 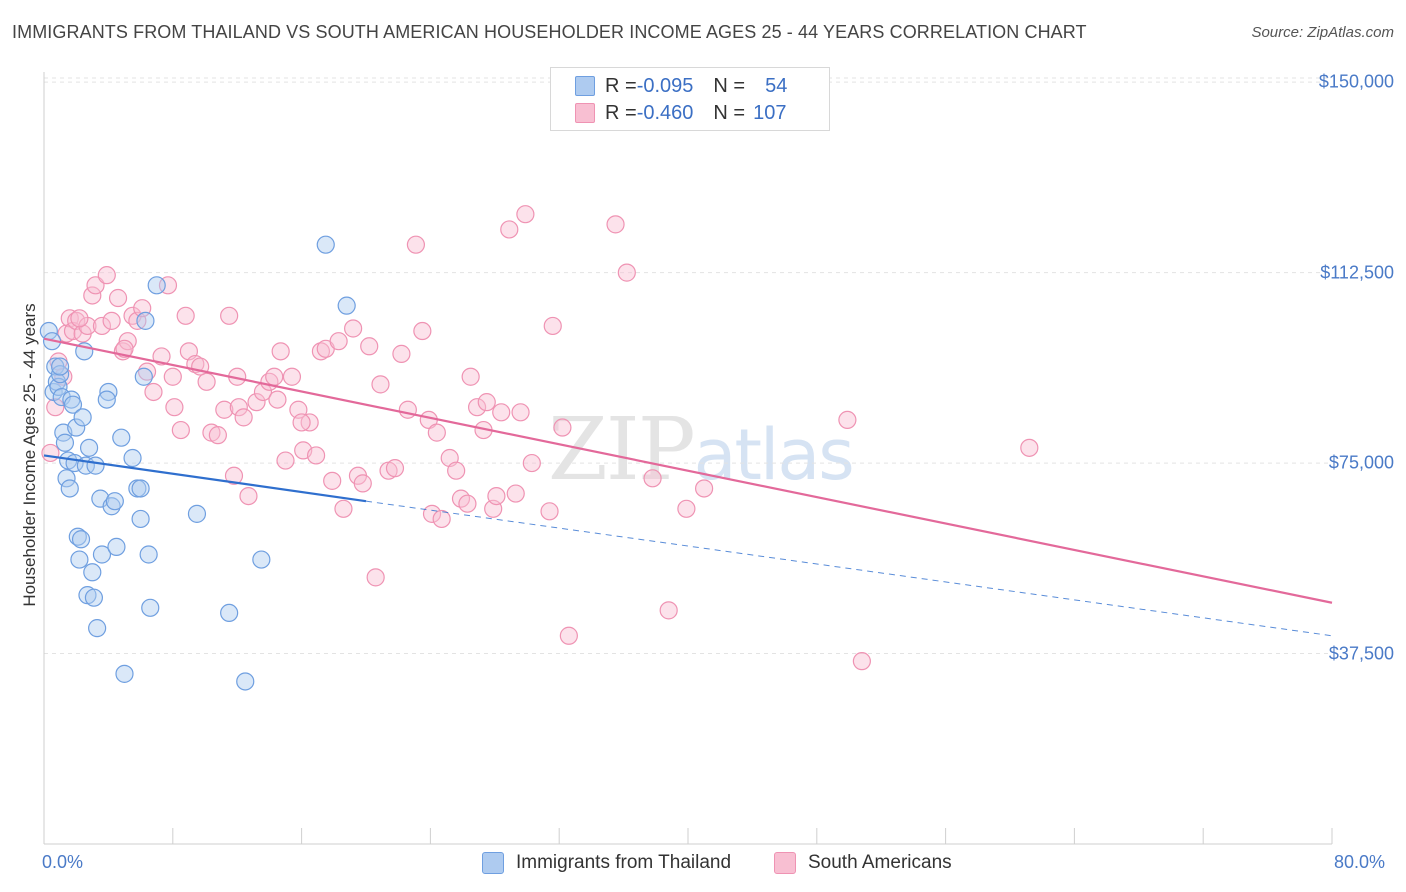 I want to click on thailand-swatch, so click(x=585, y=86).